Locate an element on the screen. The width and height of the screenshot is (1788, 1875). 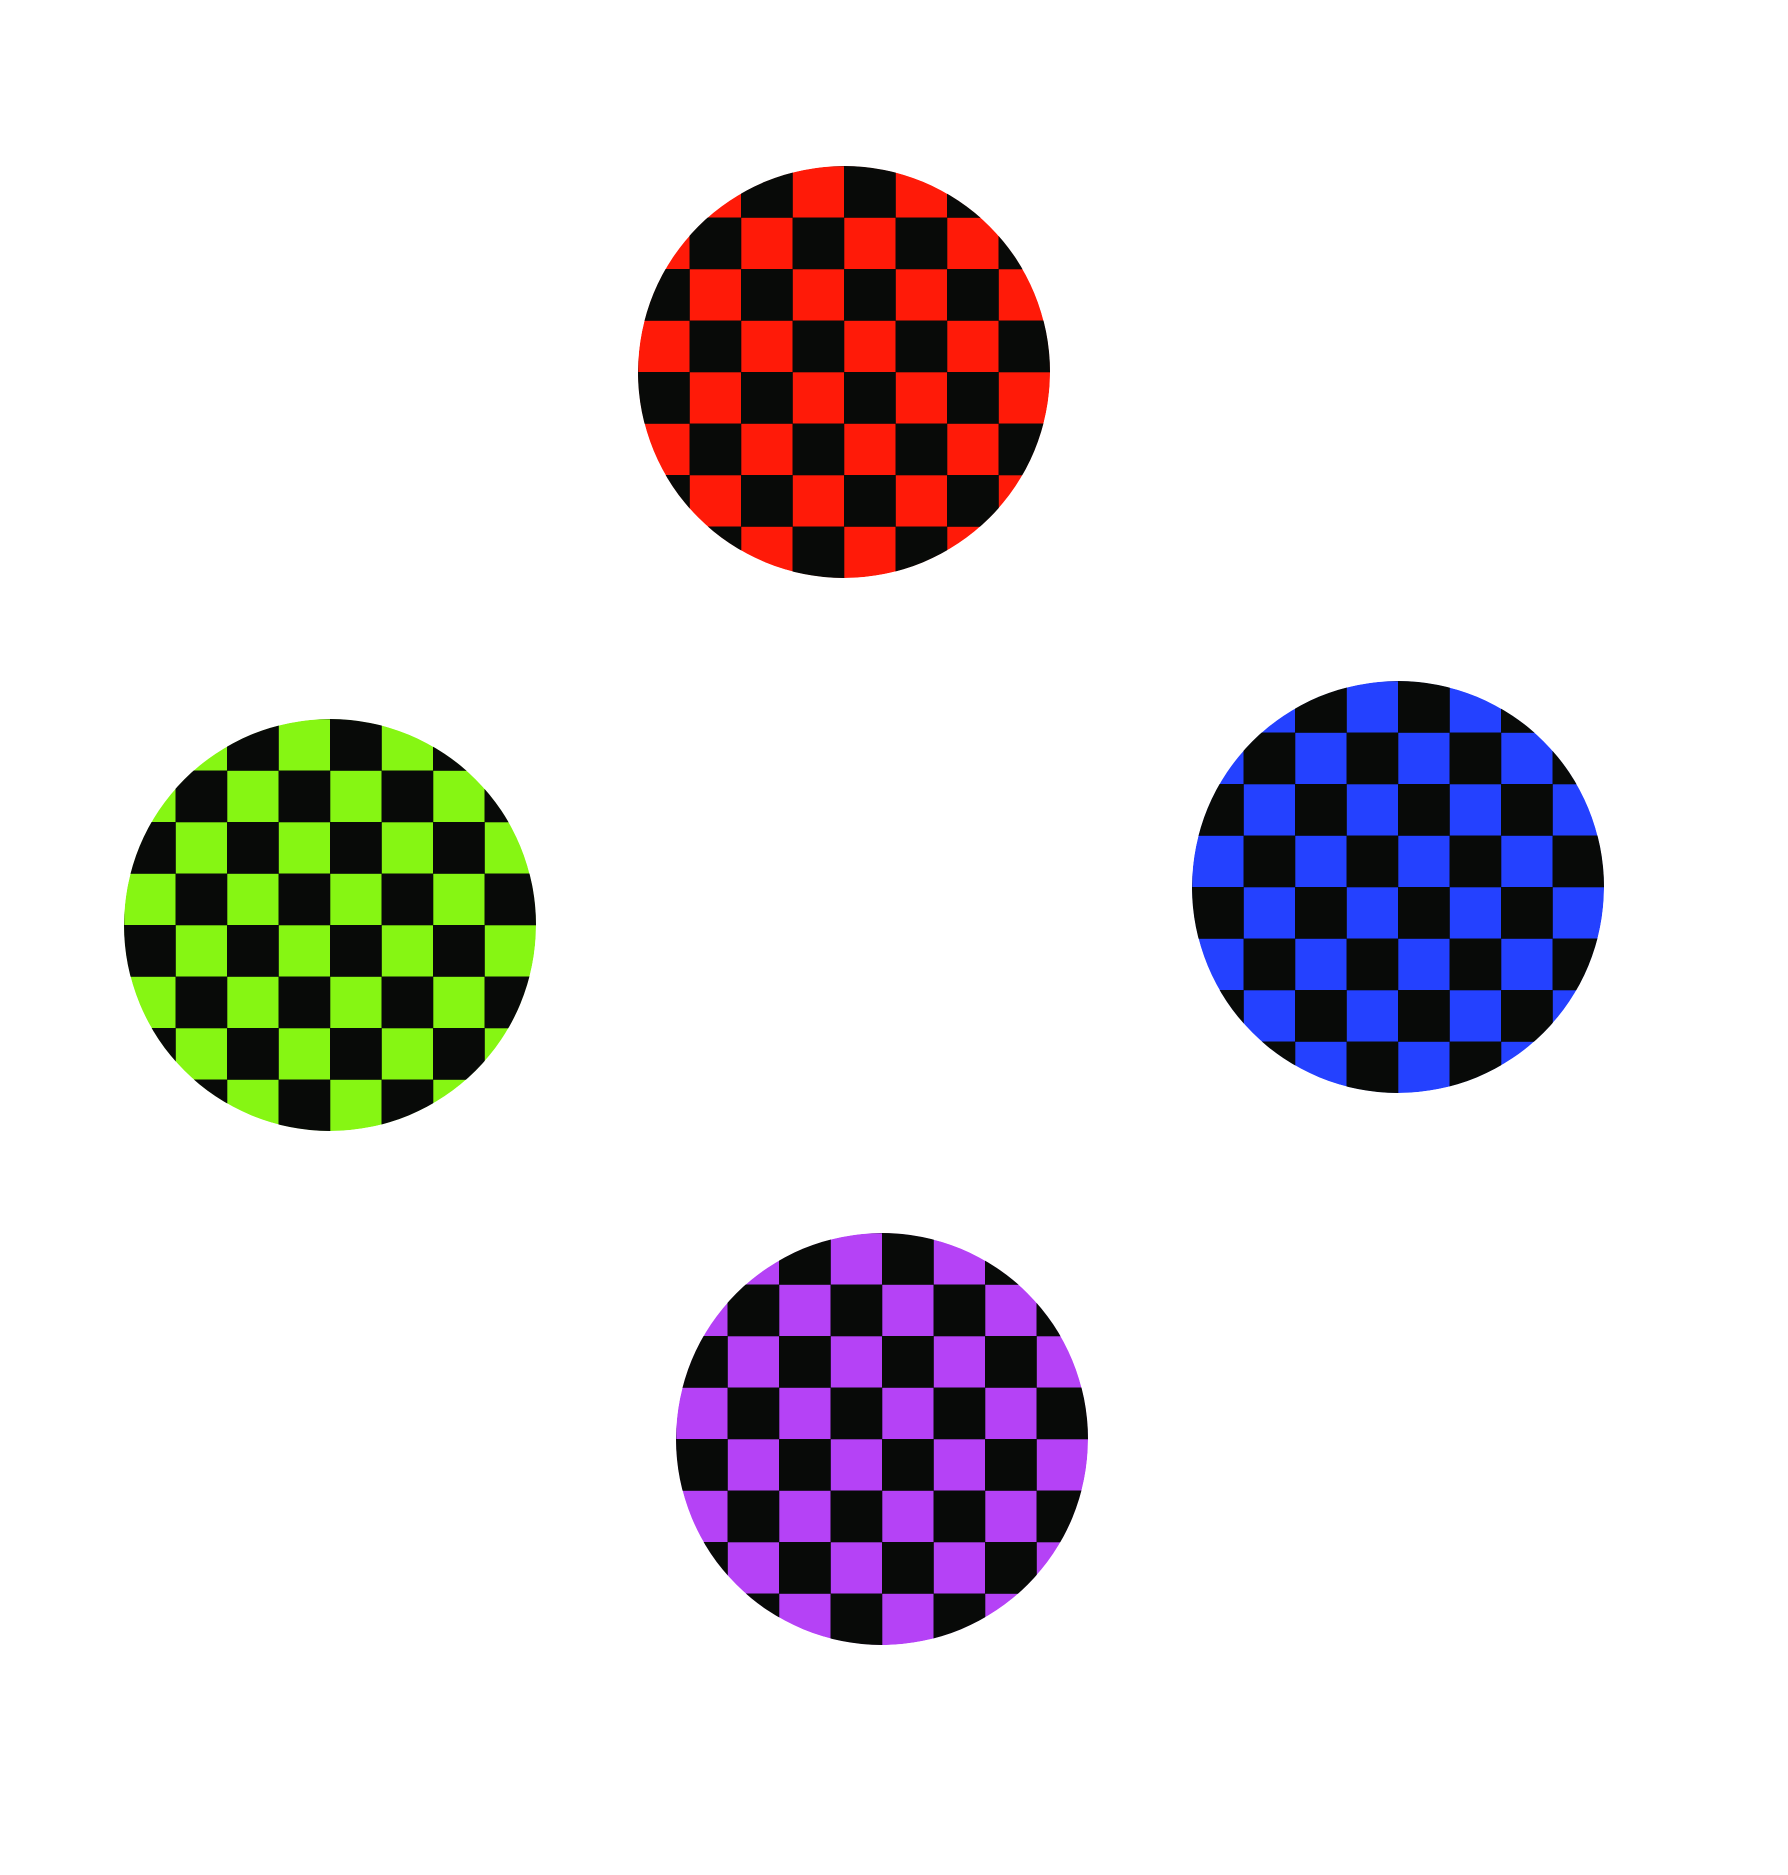
red-checker-disc is located at coordinates (844, 372).